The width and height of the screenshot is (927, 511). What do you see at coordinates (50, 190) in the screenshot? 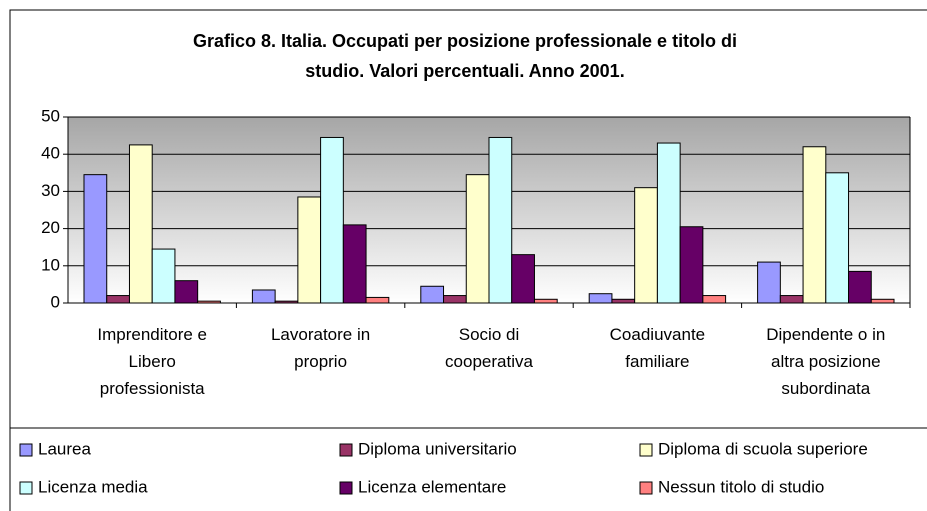
I see `y-tick-label: 30` at bounding box center [50, 190].